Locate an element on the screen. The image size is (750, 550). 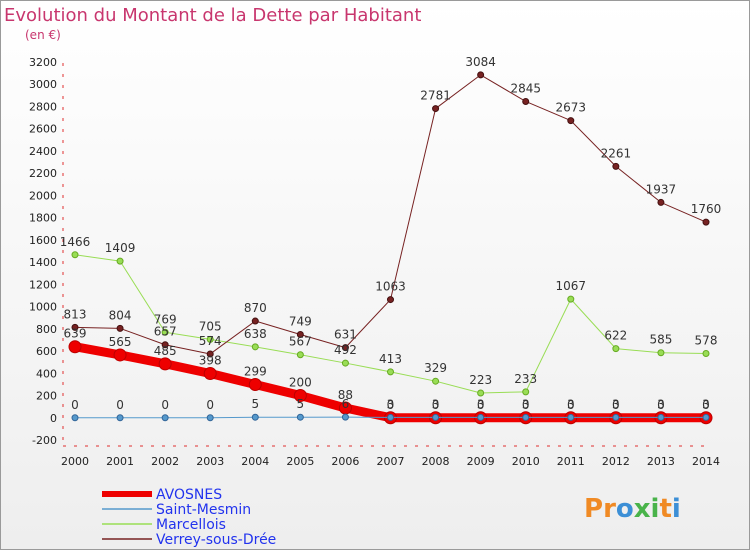
data-label: 1409 is located at coordinates (120, 248).